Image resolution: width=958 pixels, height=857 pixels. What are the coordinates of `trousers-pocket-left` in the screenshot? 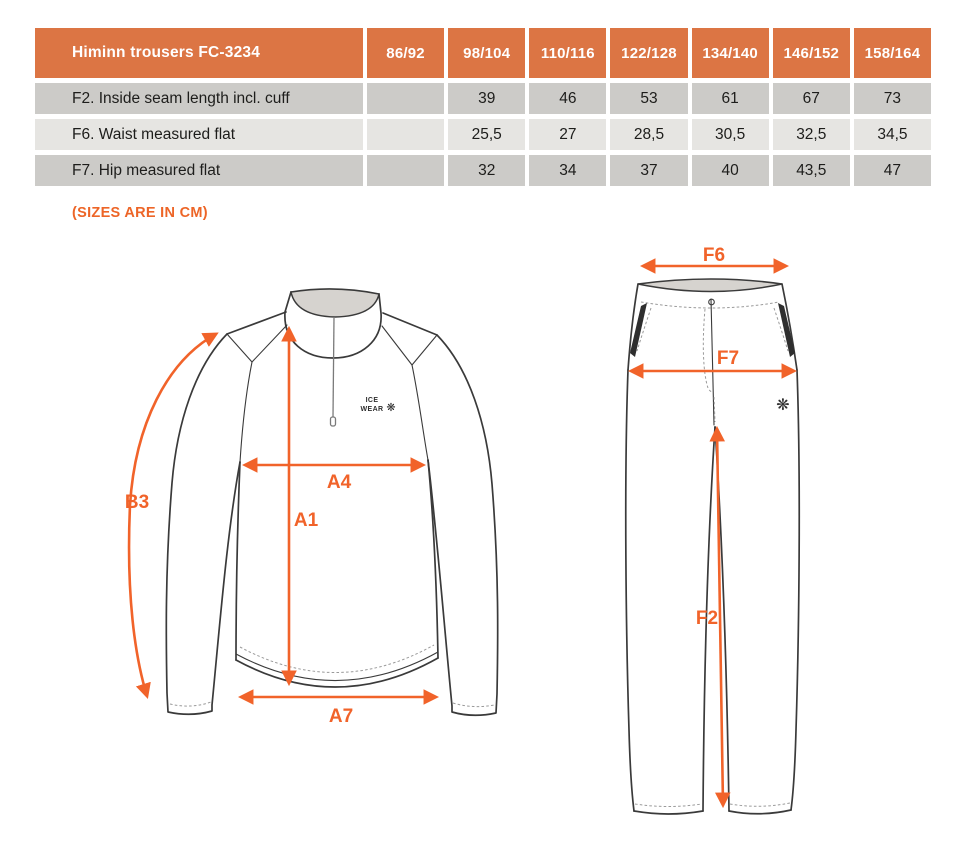 It's located at (638, 330).